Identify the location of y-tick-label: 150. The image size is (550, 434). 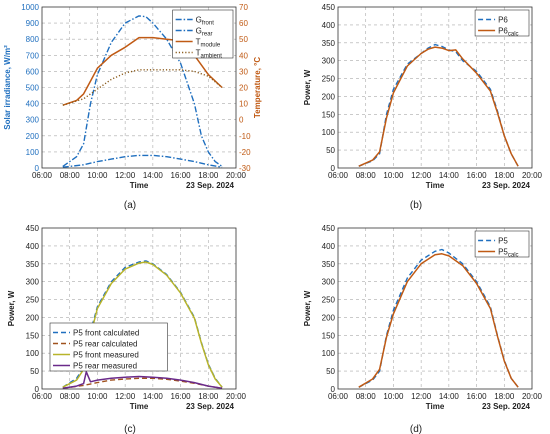
(329, 335).